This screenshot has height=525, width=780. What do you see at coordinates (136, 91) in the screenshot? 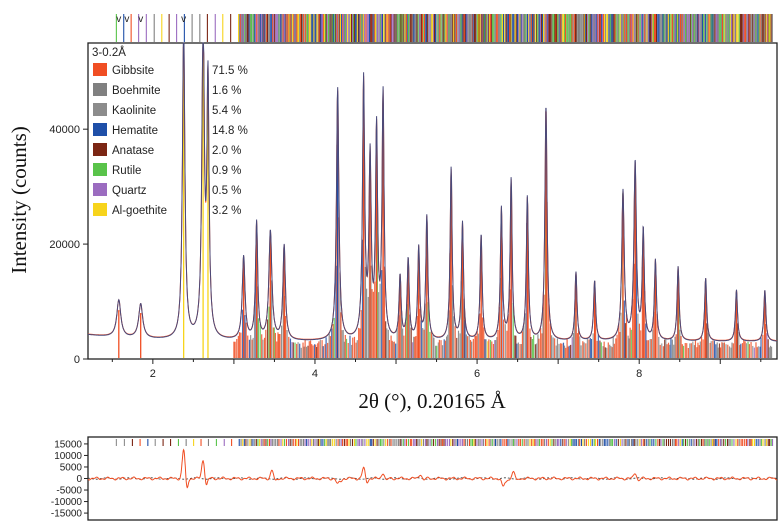
I see `legend-phase-name: Boehmite` at bounding box center [136, 91].